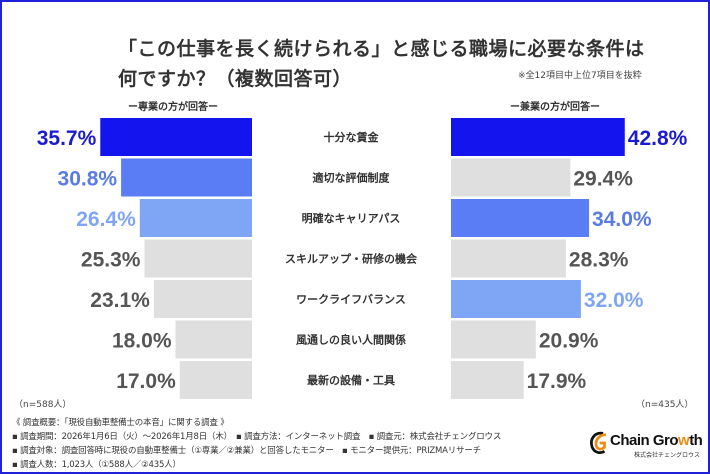 The image size is (710, 474). I want to click on logo-g-icon, so click(598, 442).